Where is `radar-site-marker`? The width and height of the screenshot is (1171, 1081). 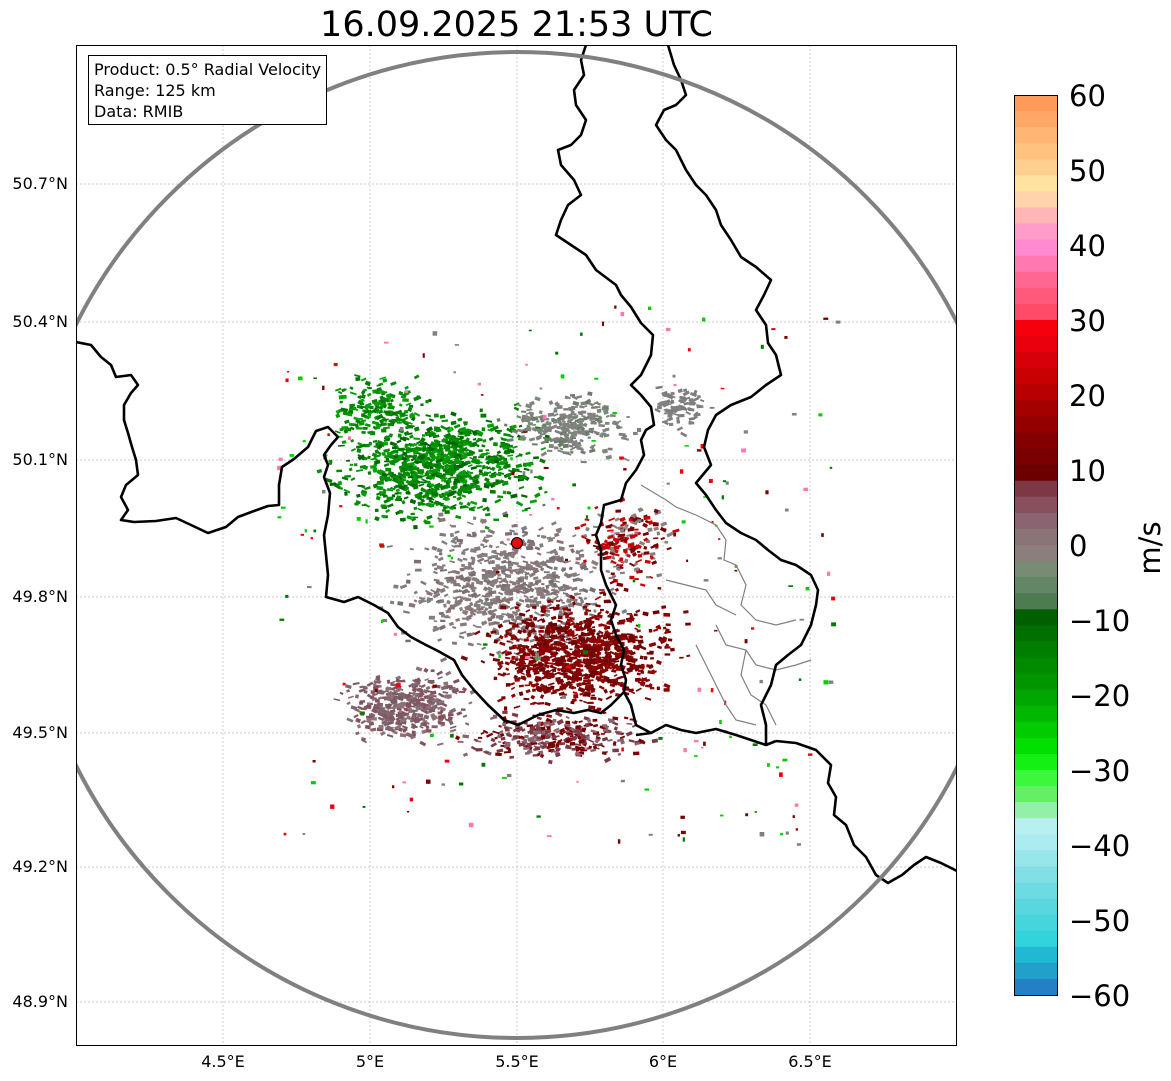
radar-site-marker is located at coordinates (517, 543).